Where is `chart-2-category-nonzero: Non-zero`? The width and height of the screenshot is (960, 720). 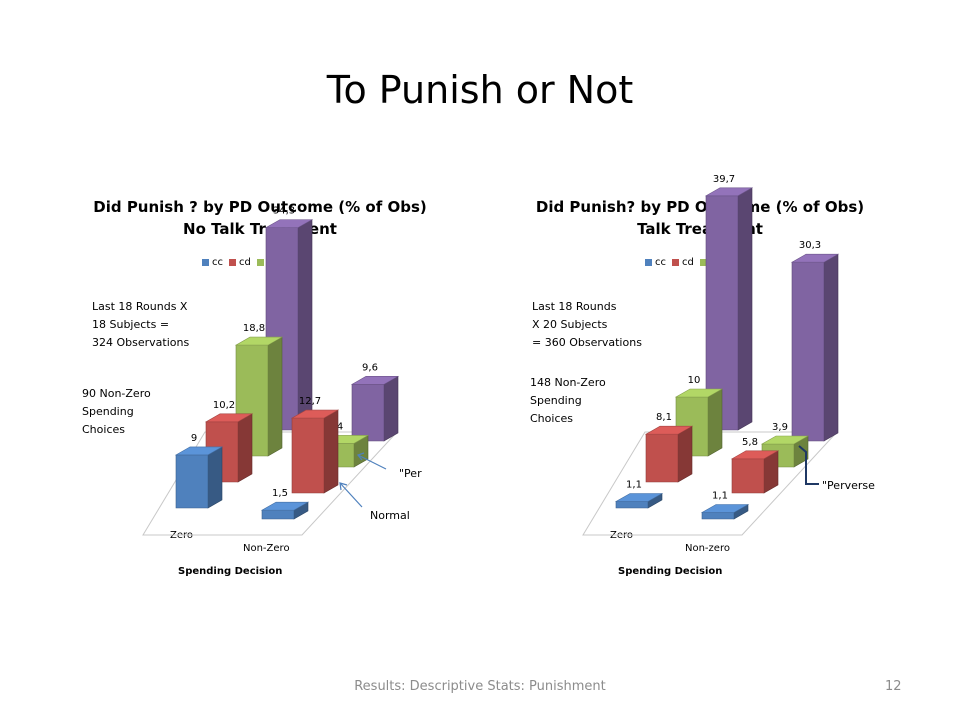
chart-2-category-nonzero: Non-zero is located at coordinates (707, 548).